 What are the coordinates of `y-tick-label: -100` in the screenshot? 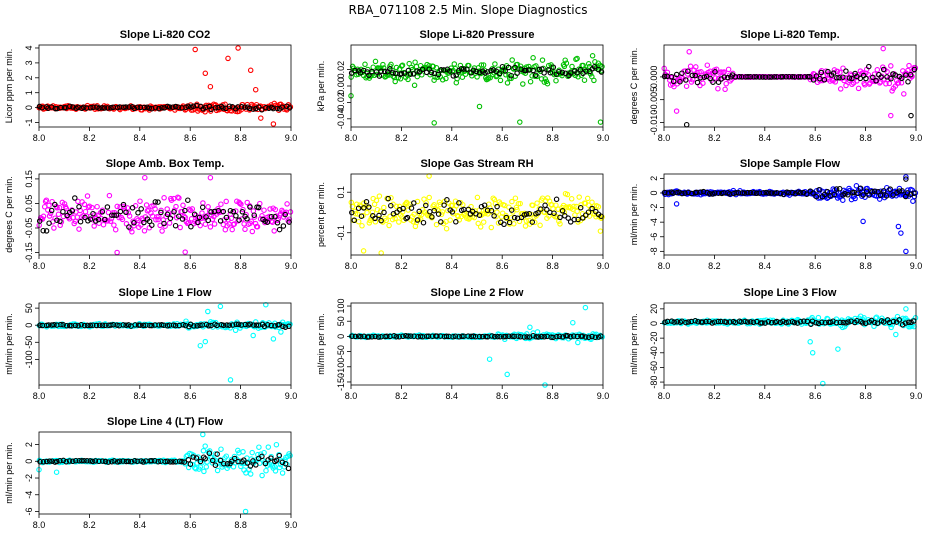 It's located at (29, 359).